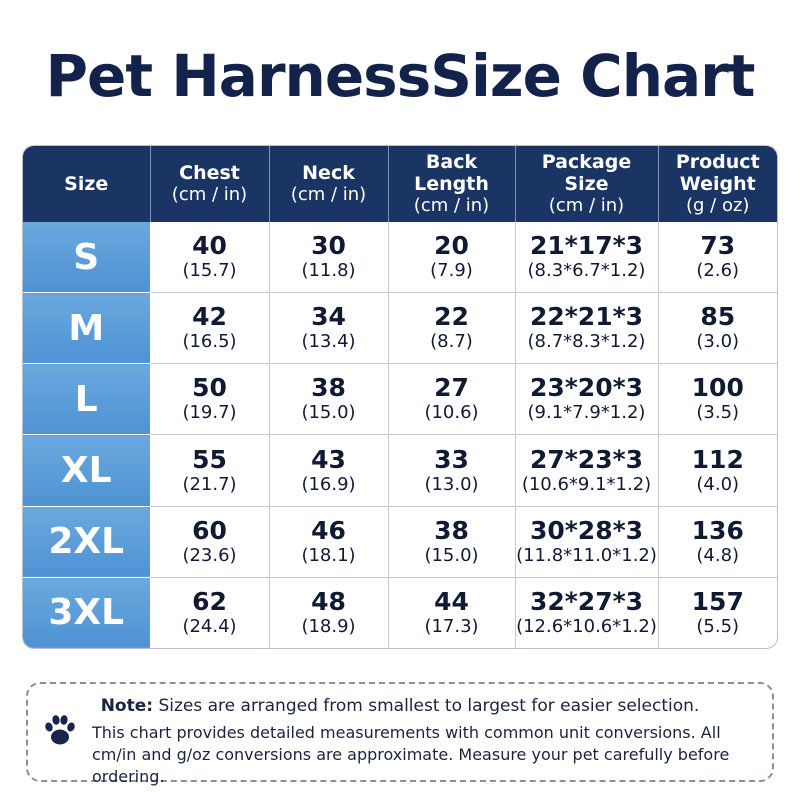  Describe the element at coordinates (60, 730) in the screenshot. I see `paw-icon` at that location.